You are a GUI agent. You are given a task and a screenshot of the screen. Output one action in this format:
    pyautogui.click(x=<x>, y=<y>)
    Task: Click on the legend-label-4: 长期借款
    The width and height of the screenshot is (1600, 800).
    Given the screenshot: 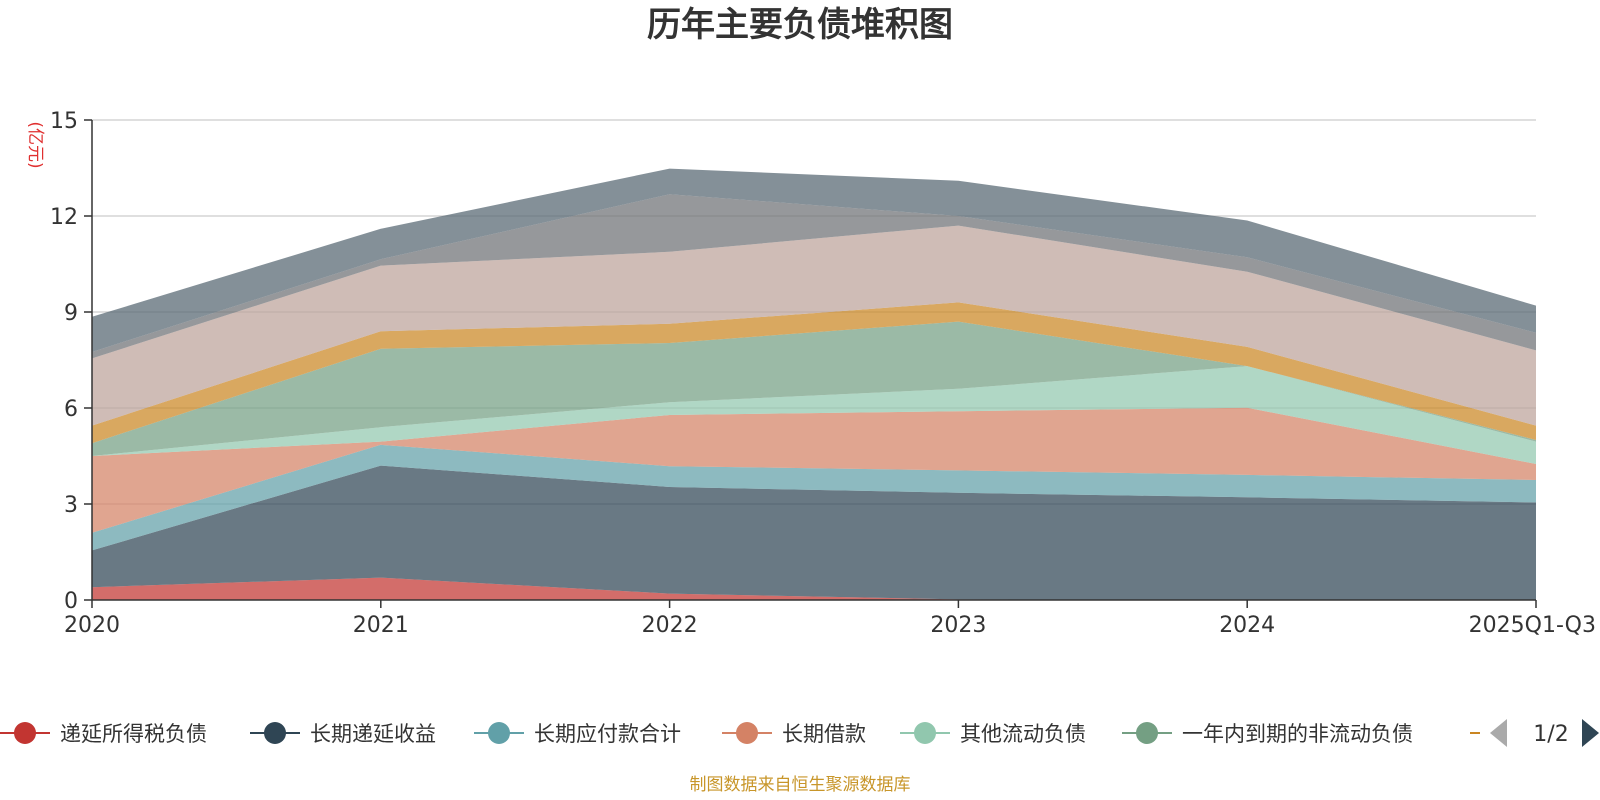 What is the action you would take?
    pyautogui.click(x=824, y=734)
    